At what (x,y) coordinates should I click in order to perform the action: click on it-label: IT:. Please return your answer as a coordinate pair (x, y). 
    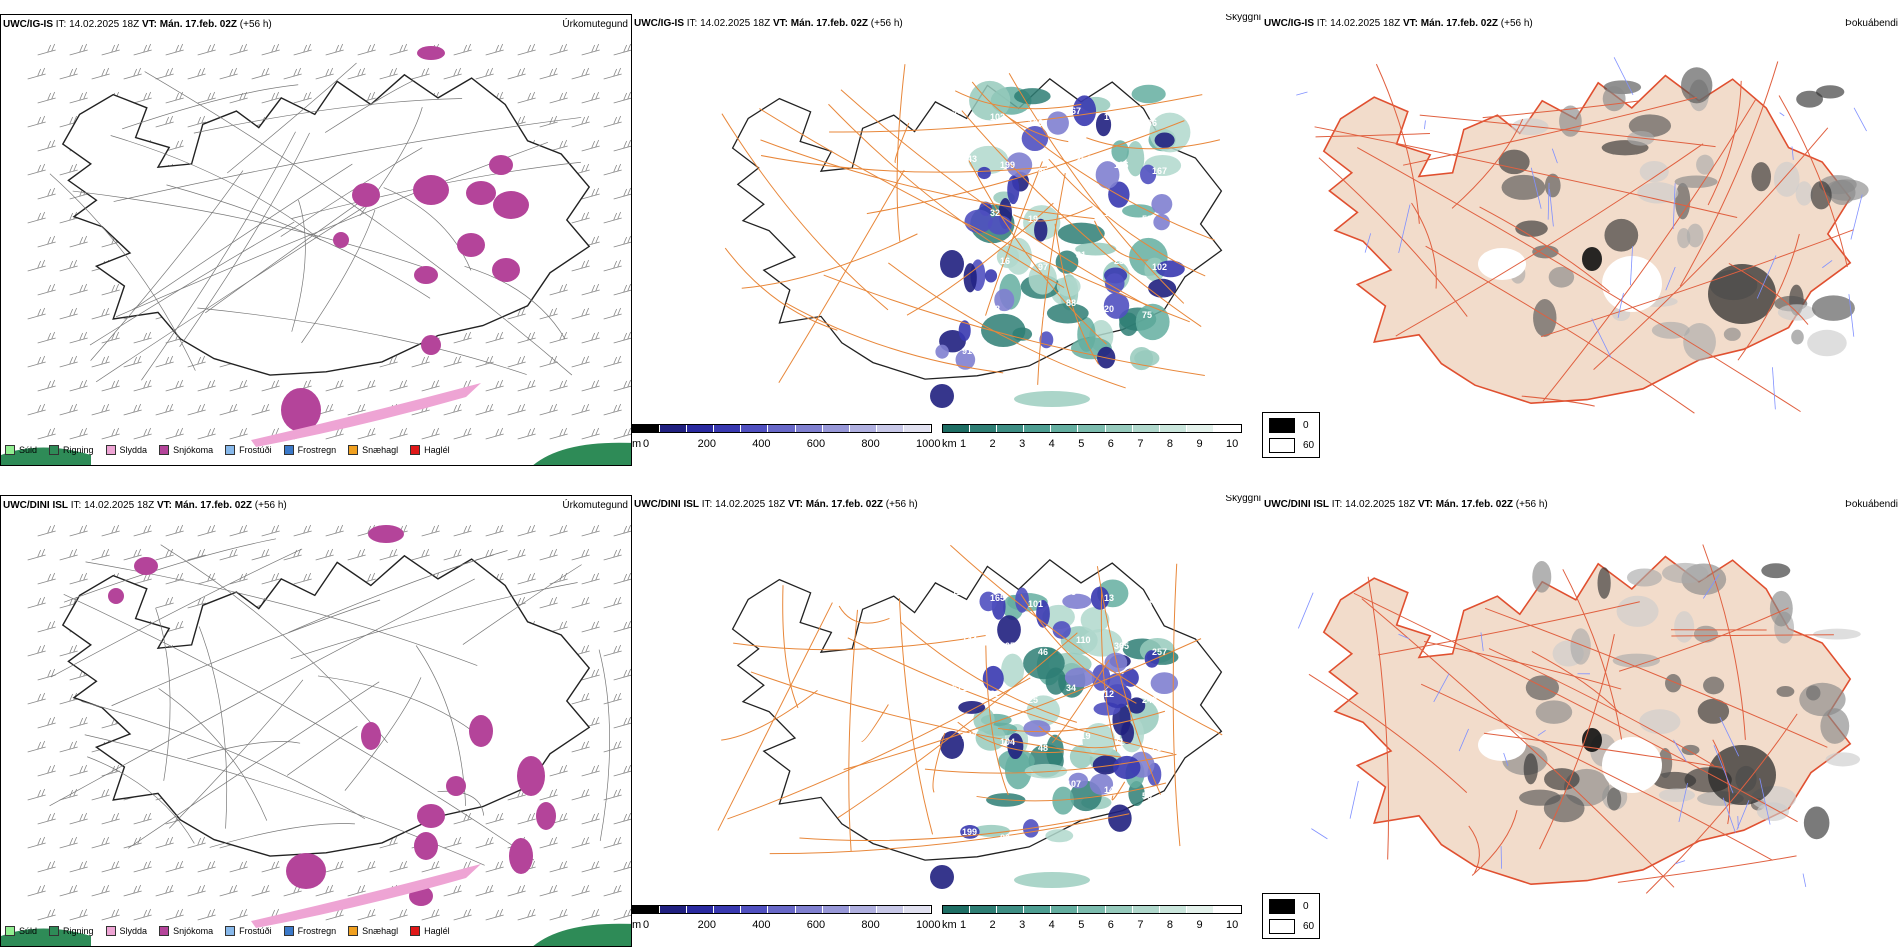
    Looking at the image, I should click on (693, 23).